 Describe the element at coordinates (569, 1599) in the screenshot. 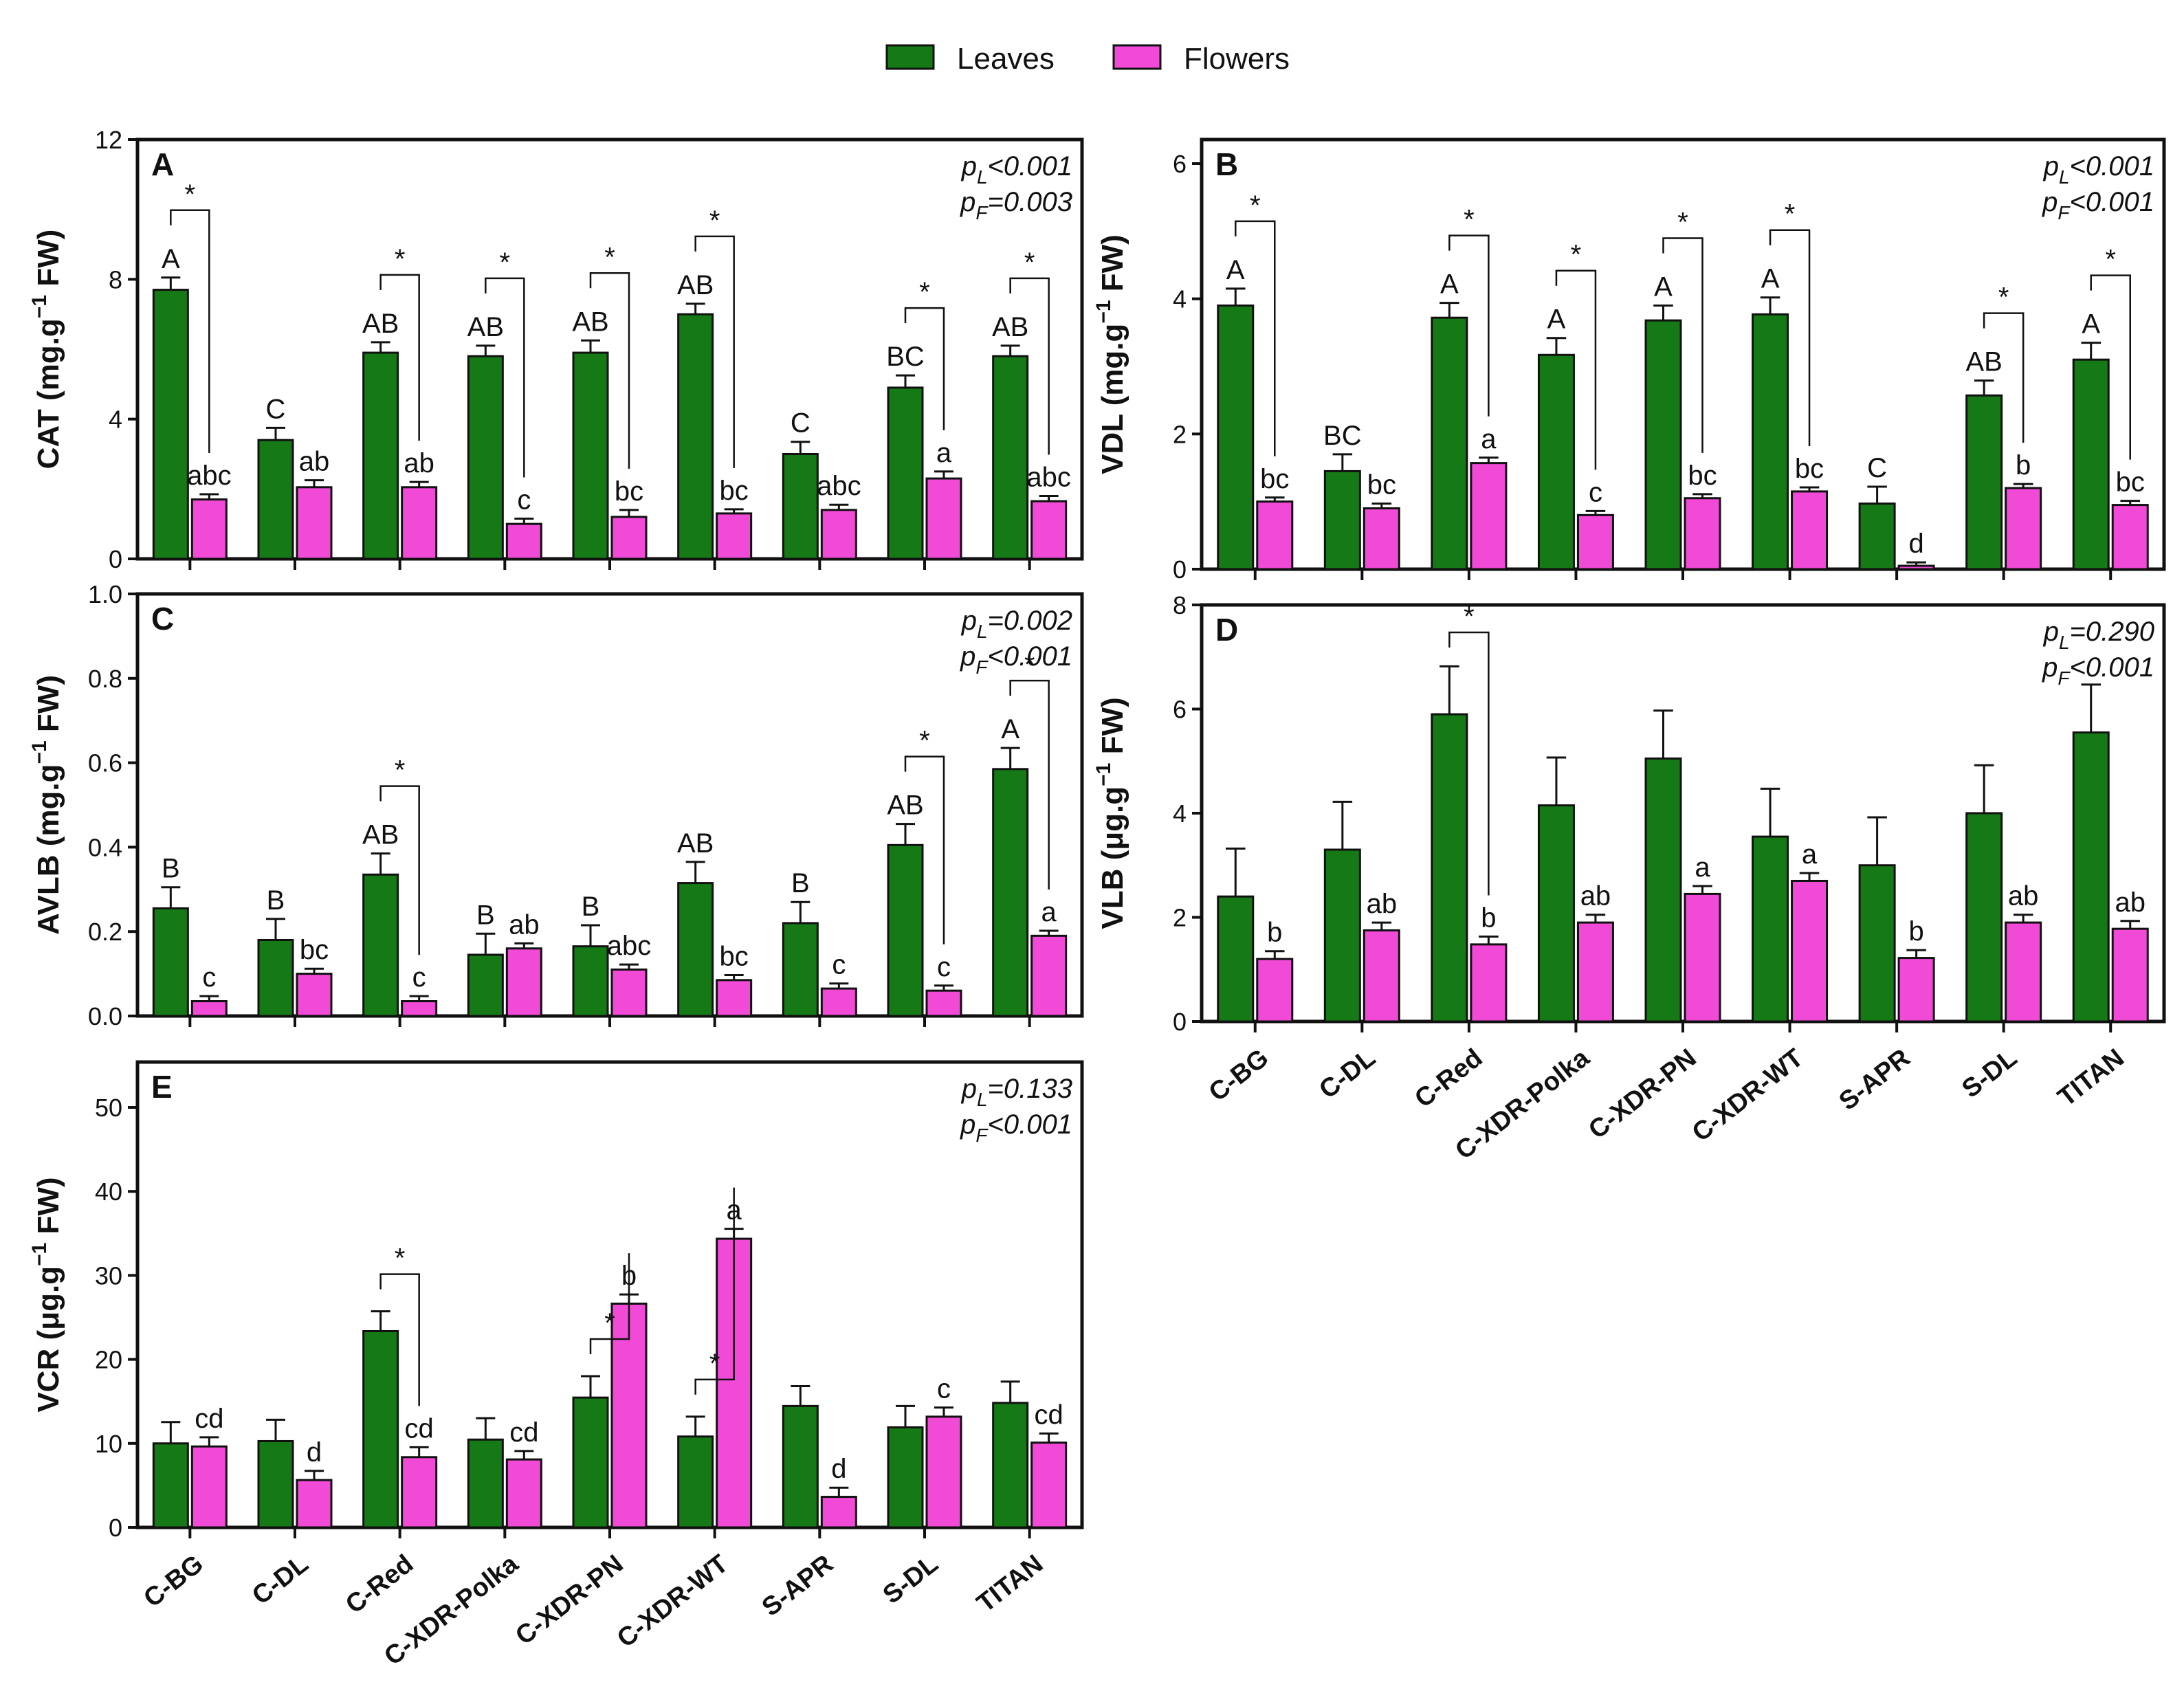

I see `x-category-label: C-XDR-PN` at that location.